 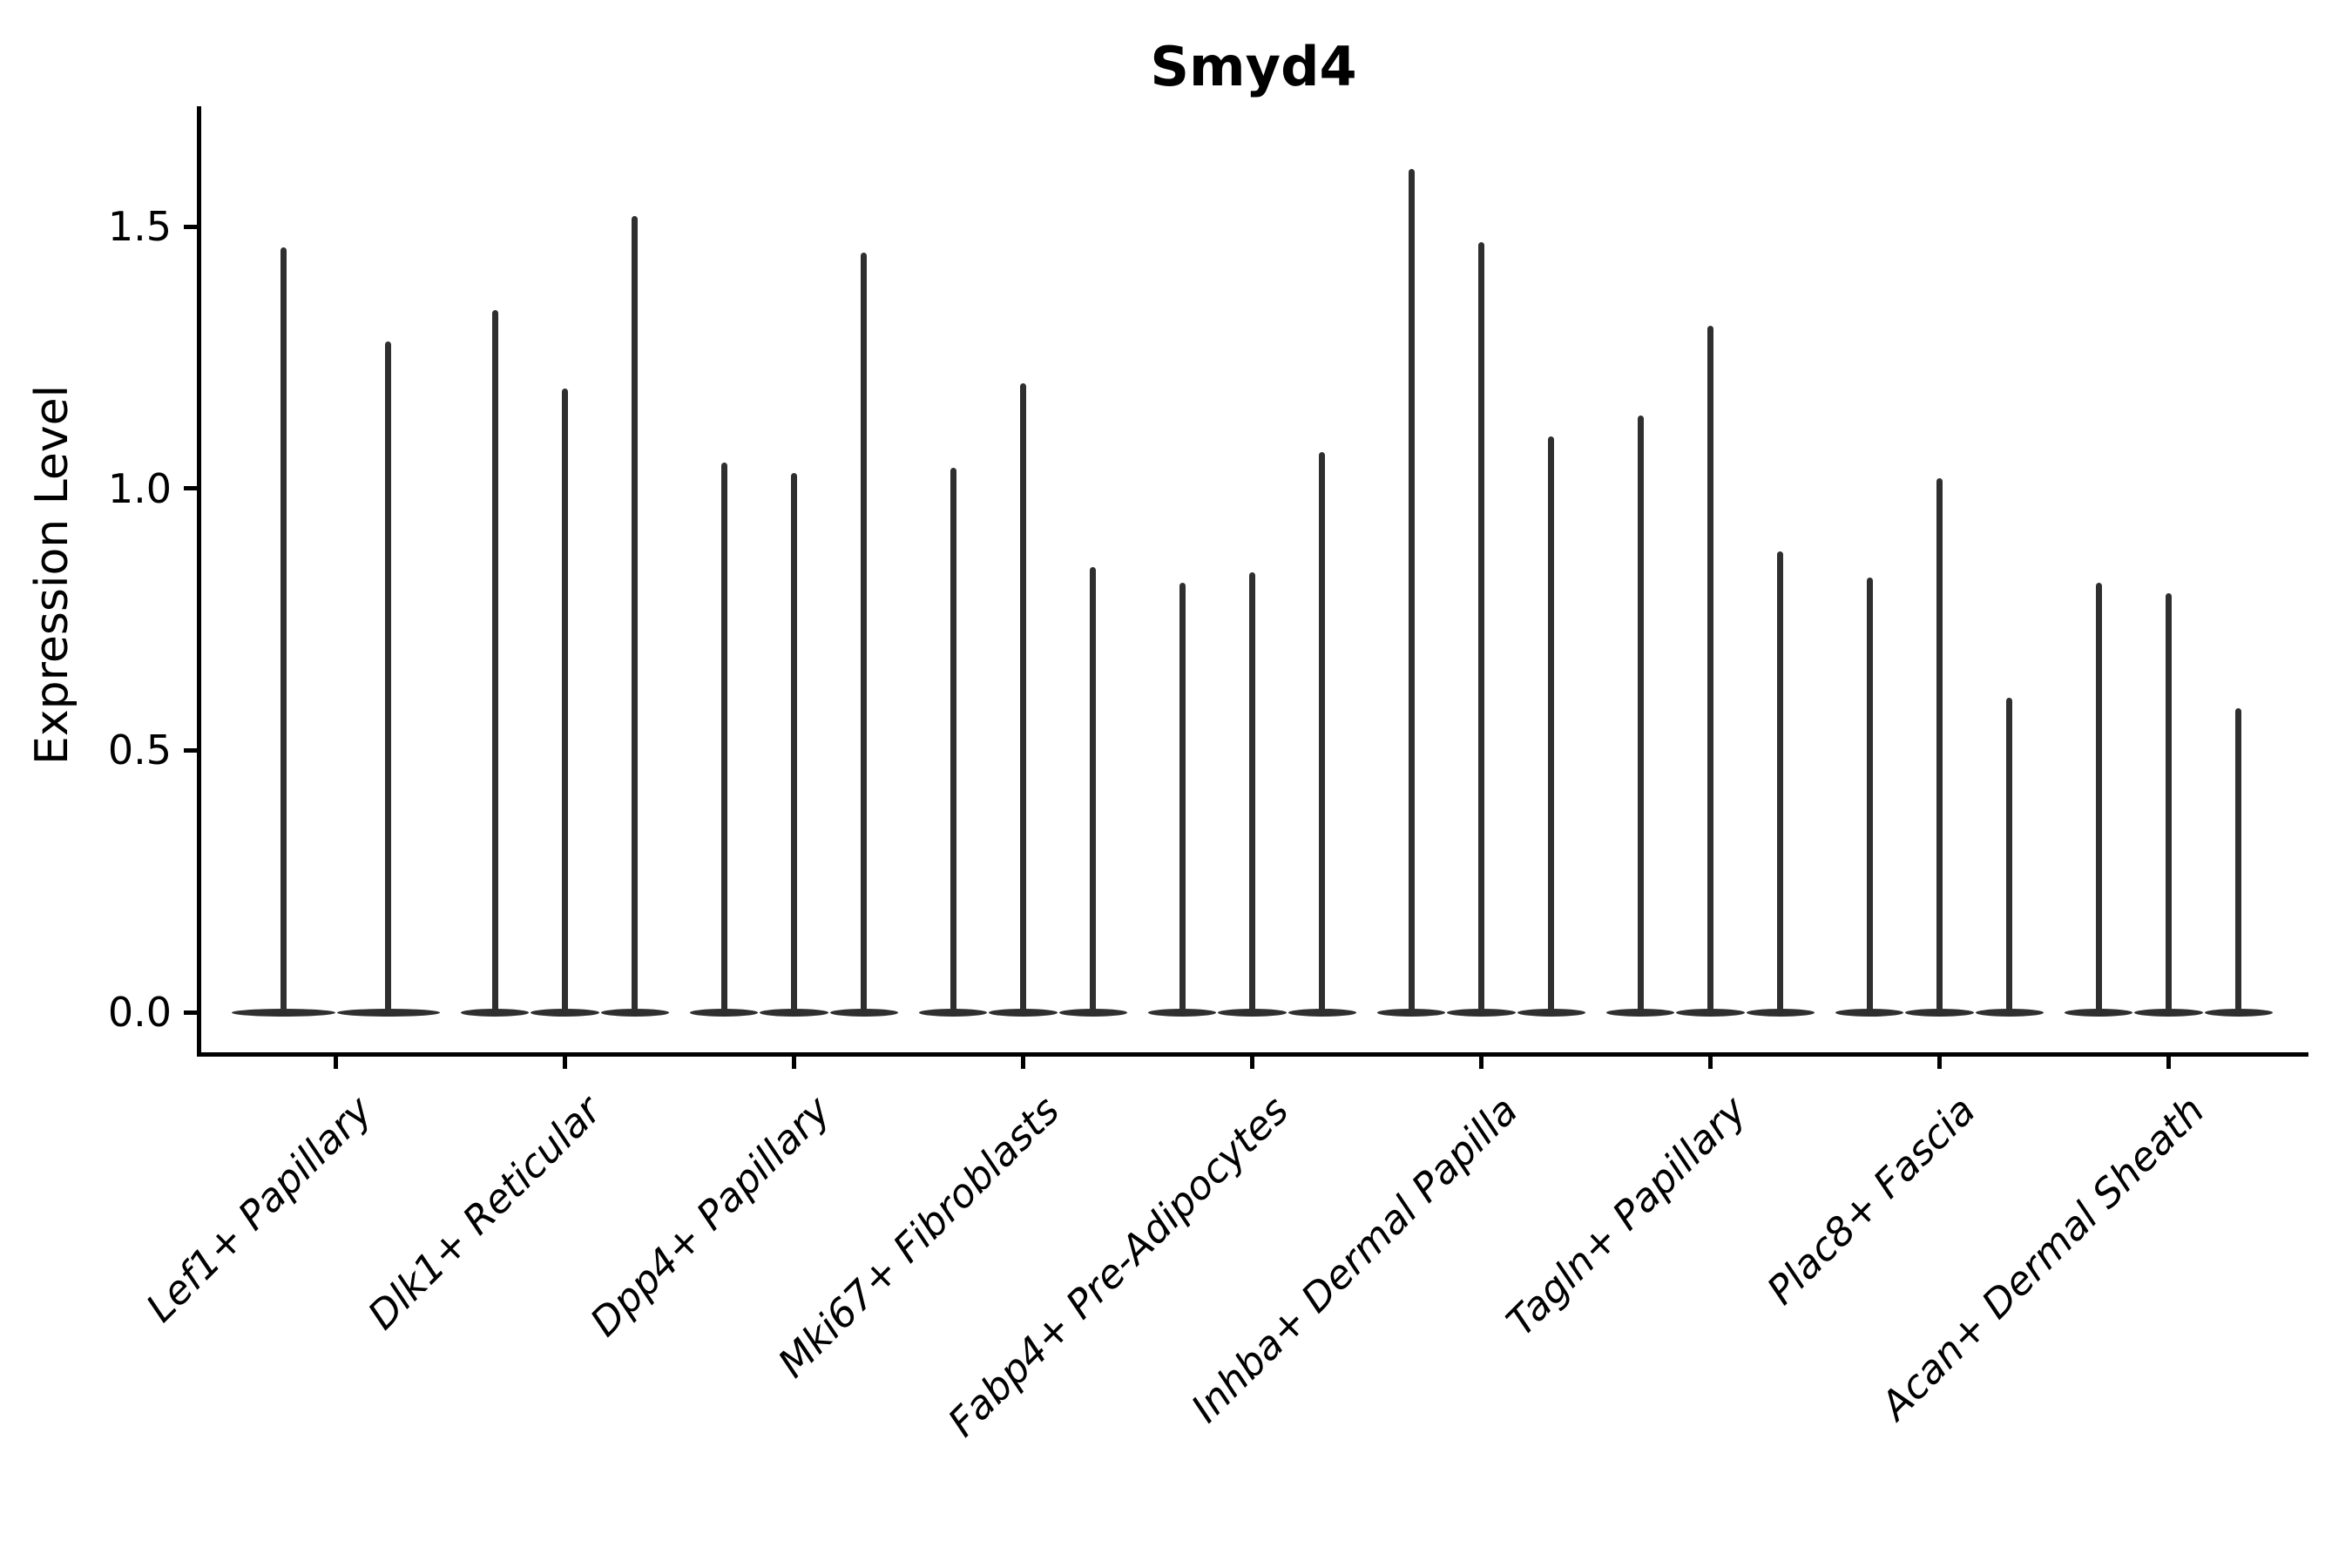 I want to click on x-tick-label: Plac8+ Fascia, so click(x=1871, y=1201).